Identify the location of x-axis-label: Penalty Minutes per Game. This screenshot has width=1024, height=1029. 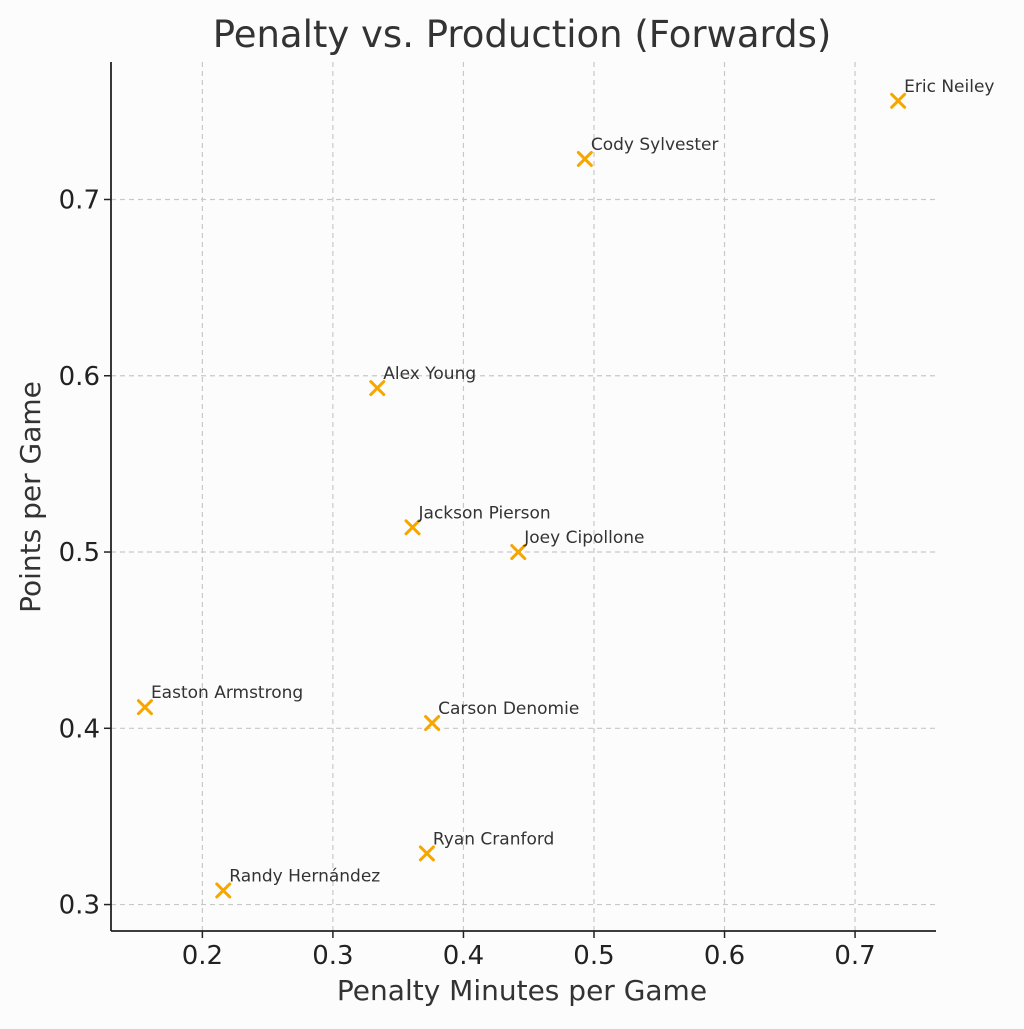
(522, 990).